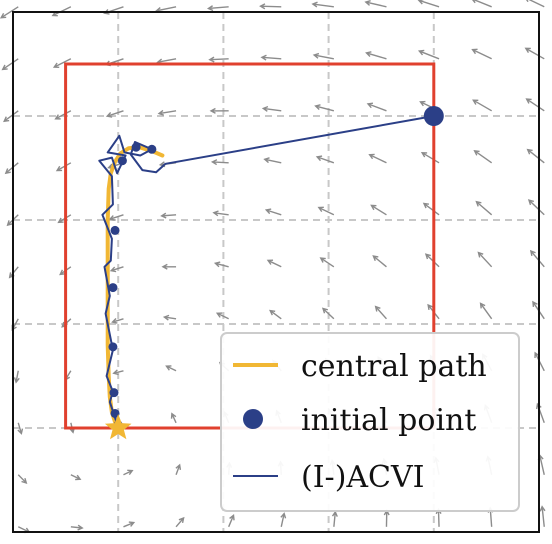 The image size is (552, 544). What do you see at coordinates (132, 286) in the screenshot?
I see `acvi-markers` at bounding box center [132, 286].